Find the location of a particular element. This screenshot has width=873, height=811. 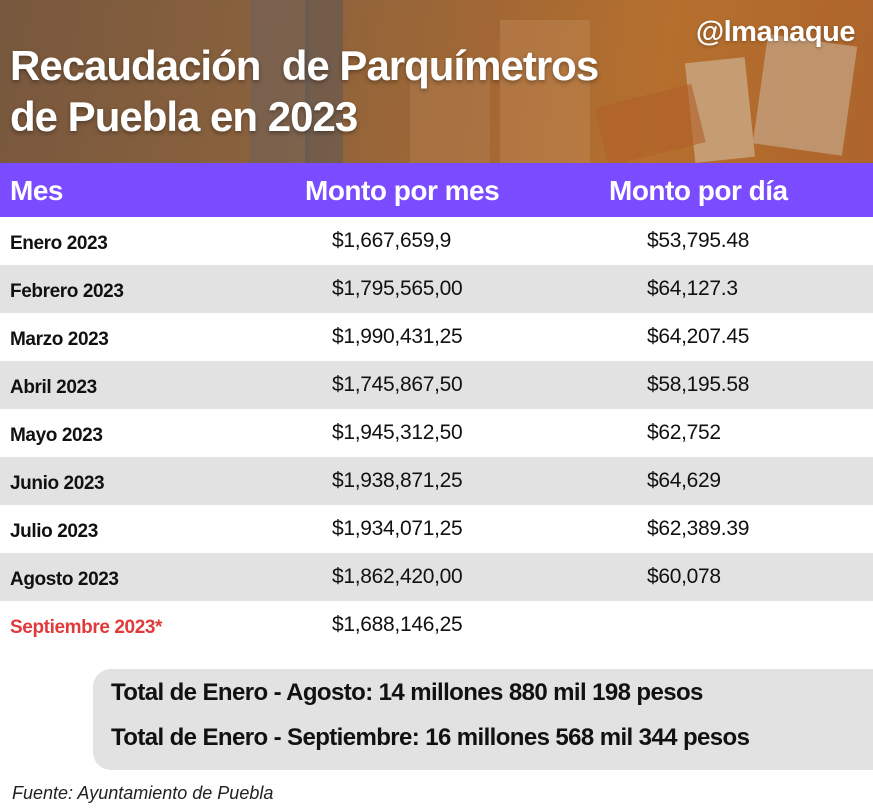

cell-monto-mes: $1,945,312,50 is located at coordinates (397, 432).